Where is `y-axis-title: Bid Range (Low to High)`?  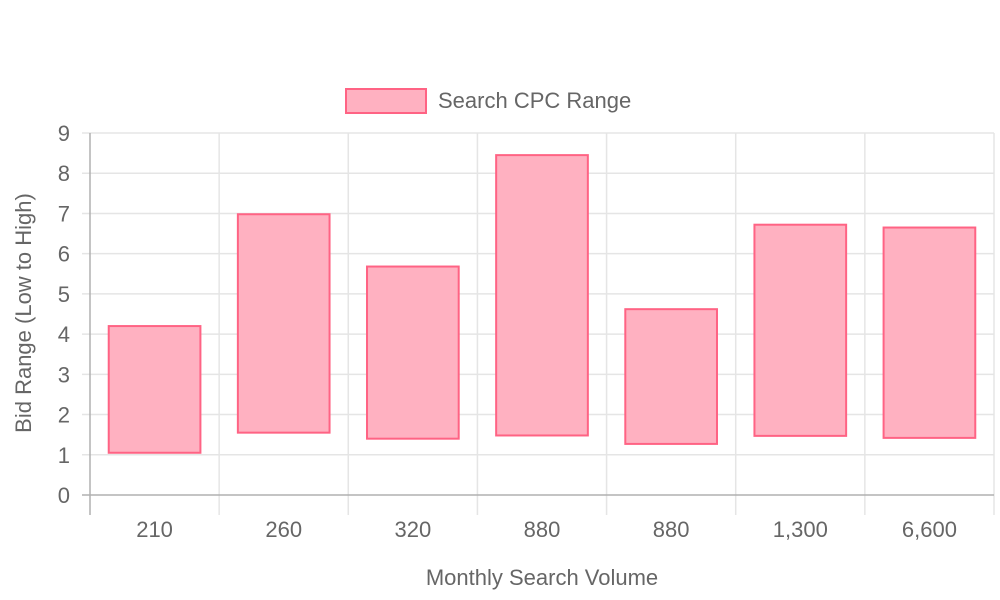 y-axis-title: Bid Range (Low to High) is located at coordinates (23, 313).